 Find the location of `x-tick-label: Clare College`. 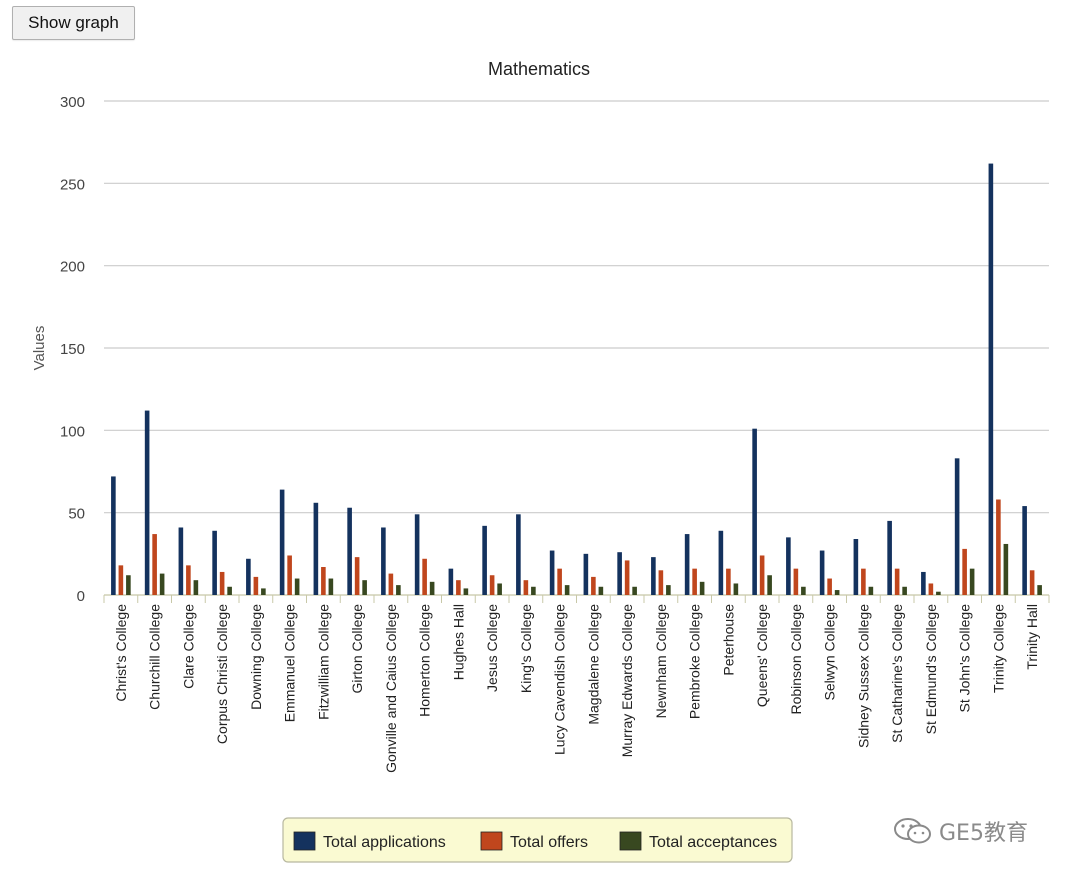

x-tick-label: Clare College is located at coordinates (188, 646).